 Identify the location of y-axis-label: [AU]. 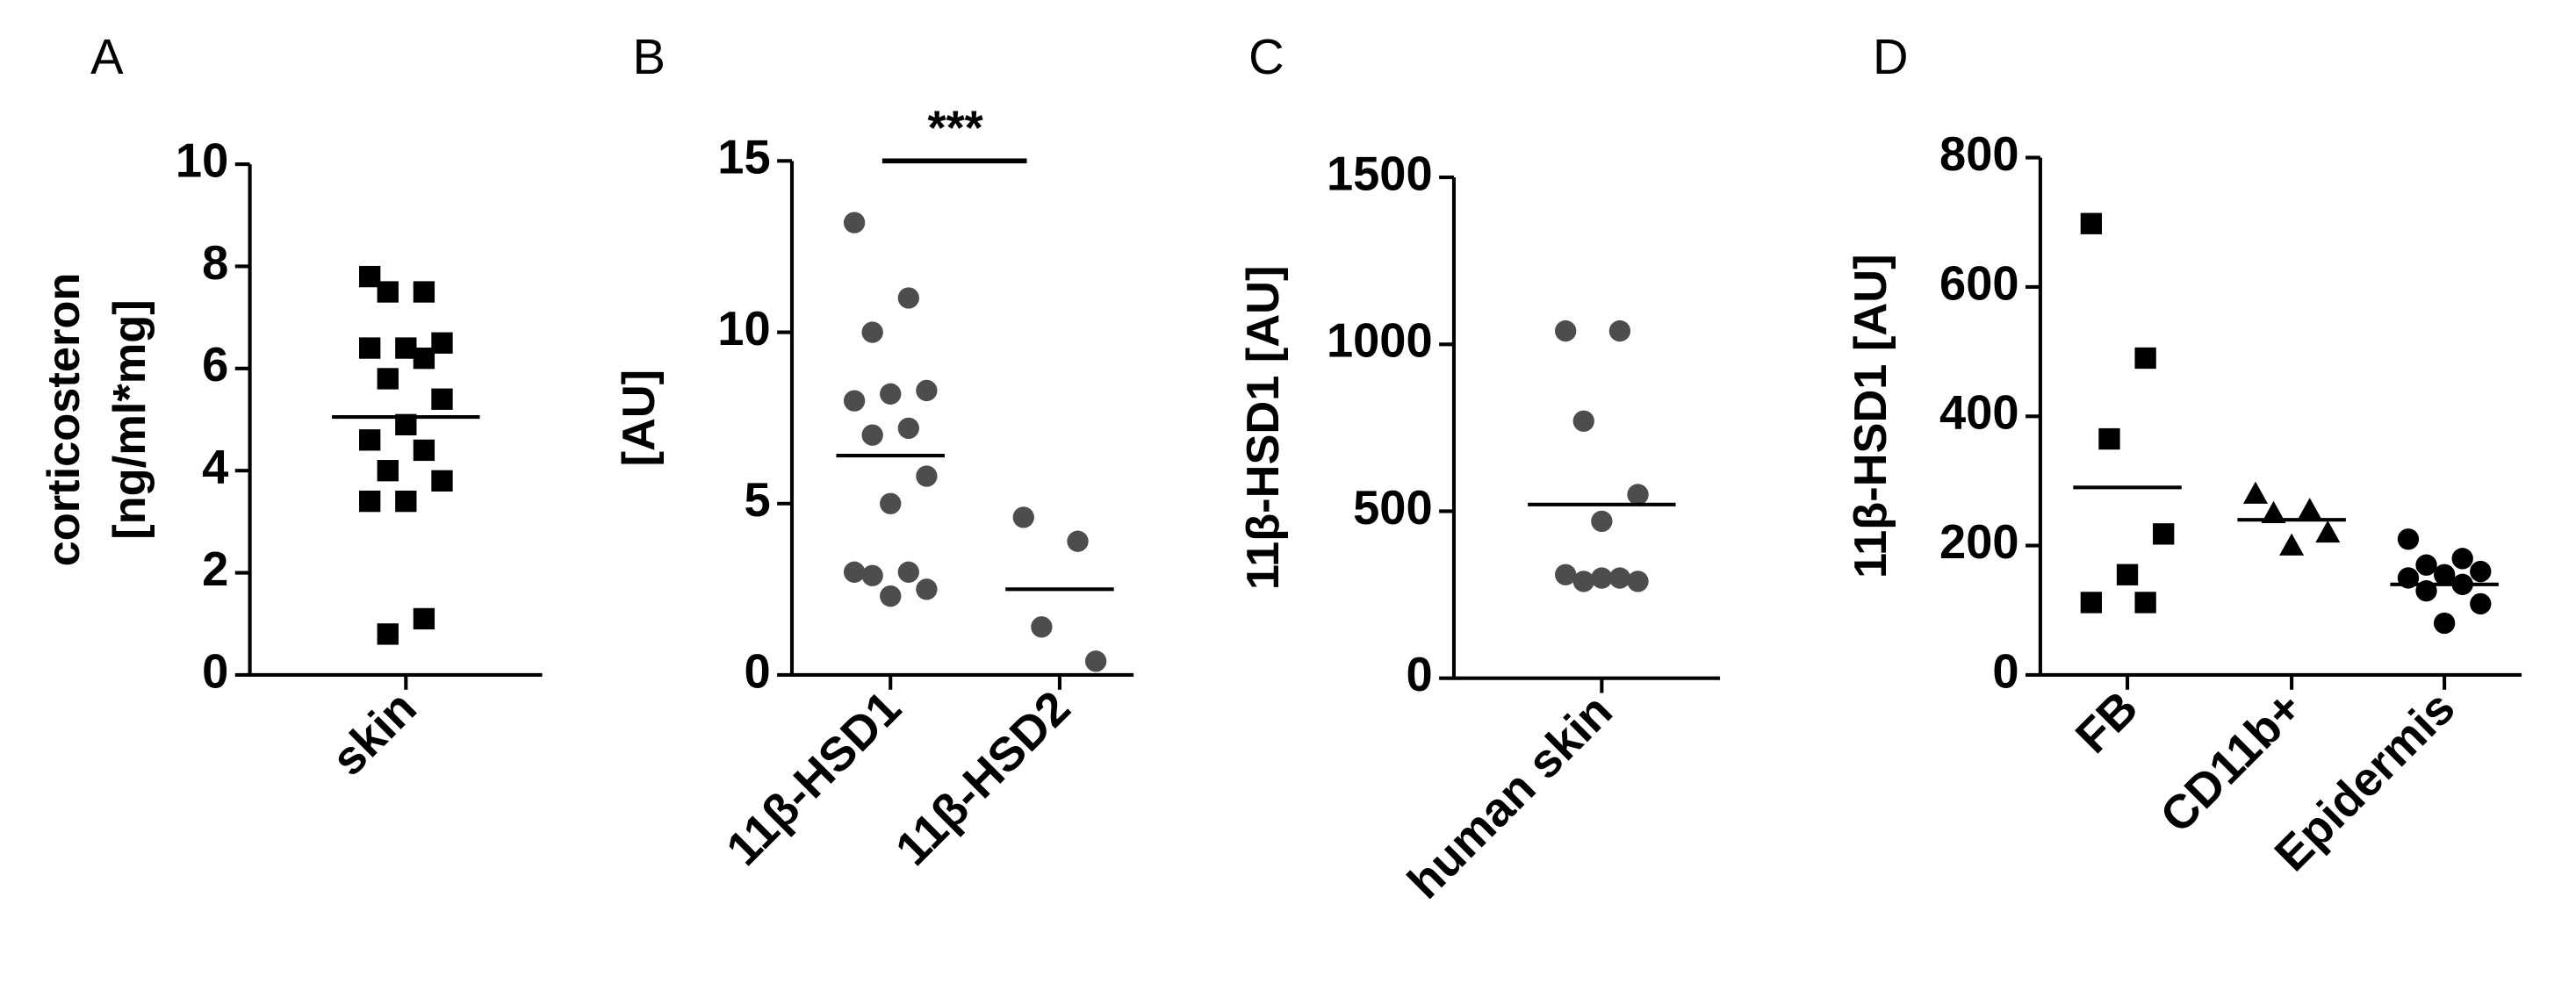
(639, 419).